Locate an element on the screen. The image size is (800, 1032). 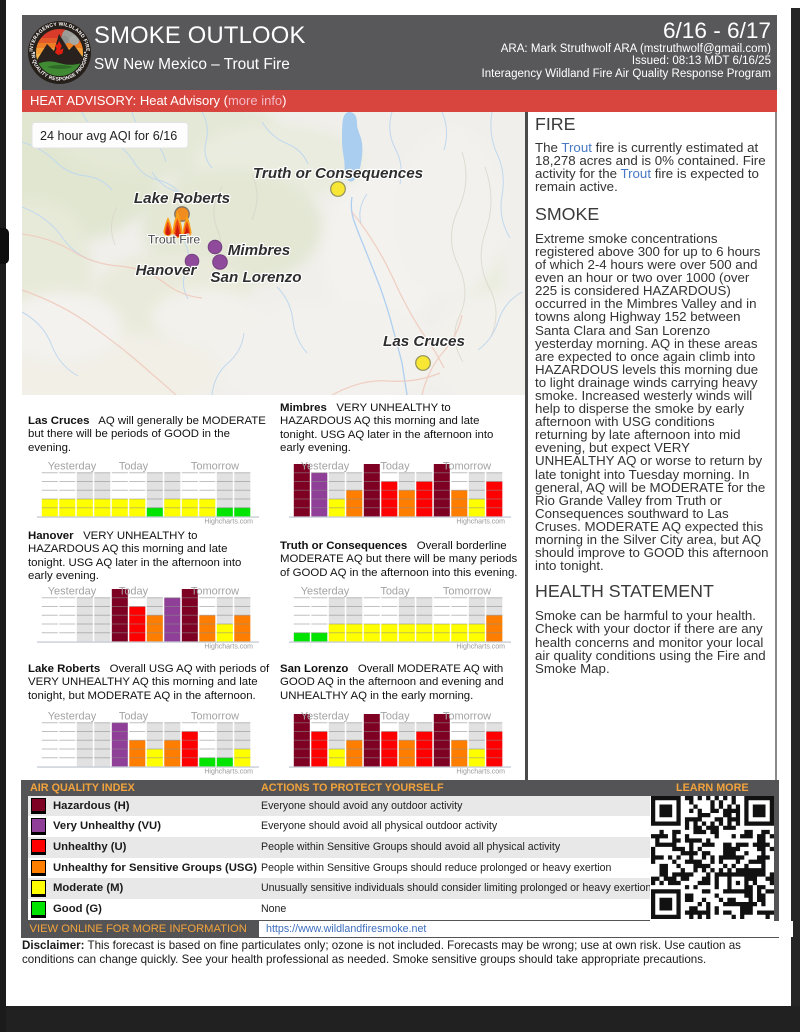
svg-text: Trout Fire is located at coordinates (174, 240).